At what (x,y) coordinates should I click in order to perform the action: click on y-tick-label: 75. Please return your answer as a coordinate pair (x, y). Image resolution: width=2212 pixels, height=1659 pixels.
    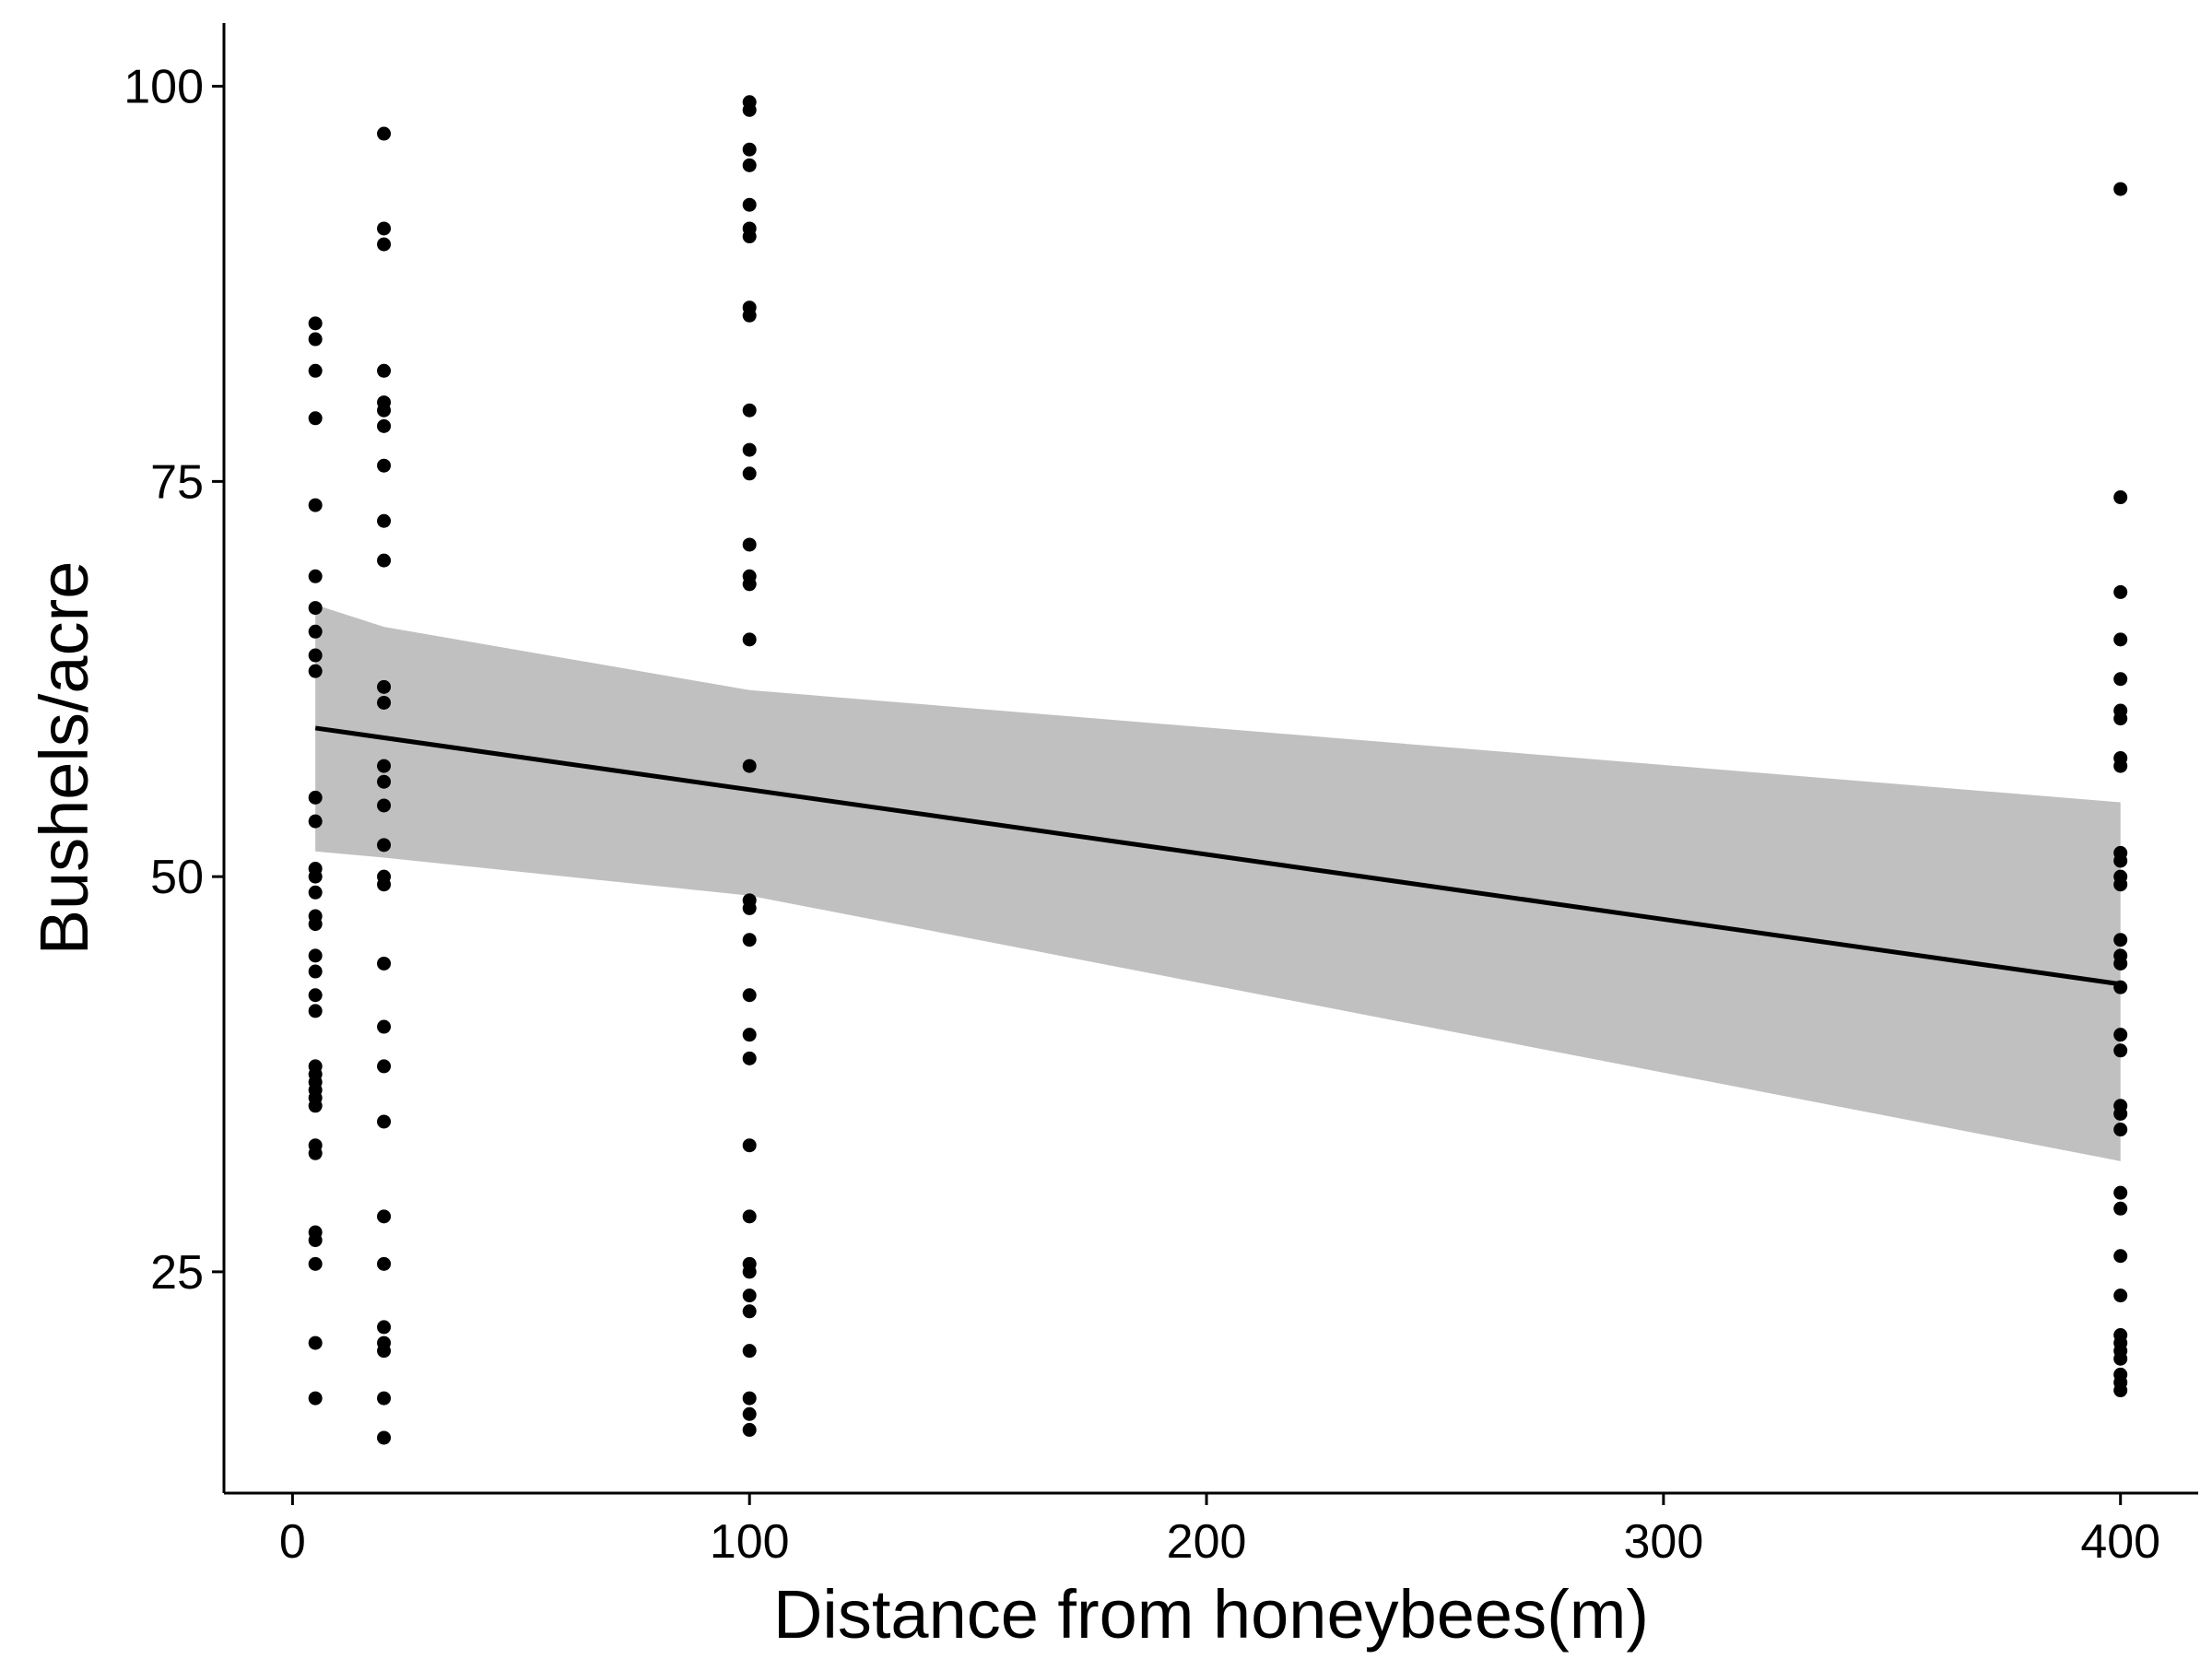
    Looking at the image, I should click on (177, 482).